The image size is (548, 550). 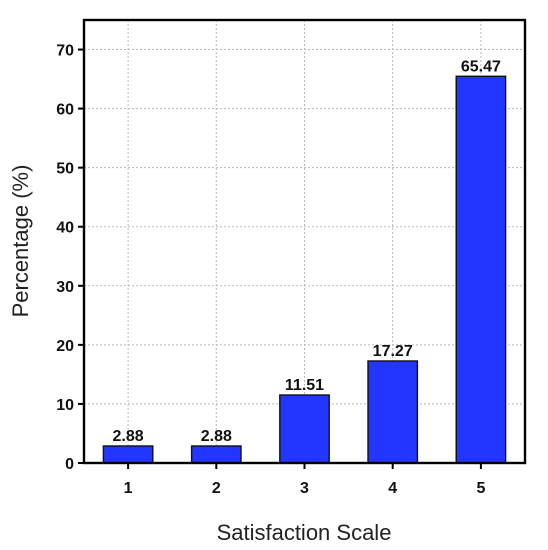 I want to click on data-label-1: 2.88, so click(x=128, y=436).